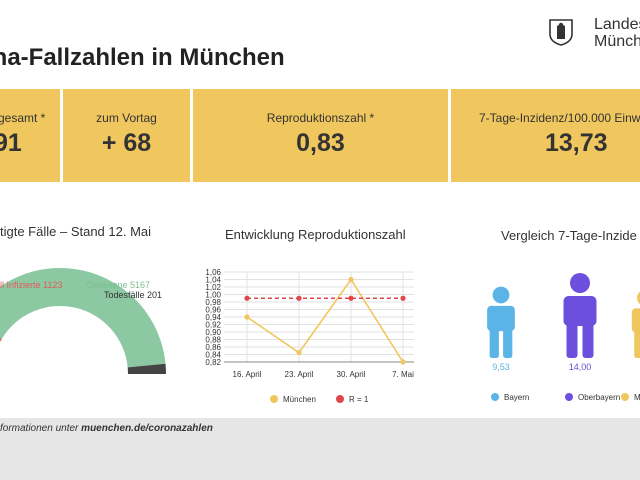 This screenshot has width=640, height=480. I want to click on kpi-reproduction: Reproduktionszahl * 0,83, so click(320, 135).